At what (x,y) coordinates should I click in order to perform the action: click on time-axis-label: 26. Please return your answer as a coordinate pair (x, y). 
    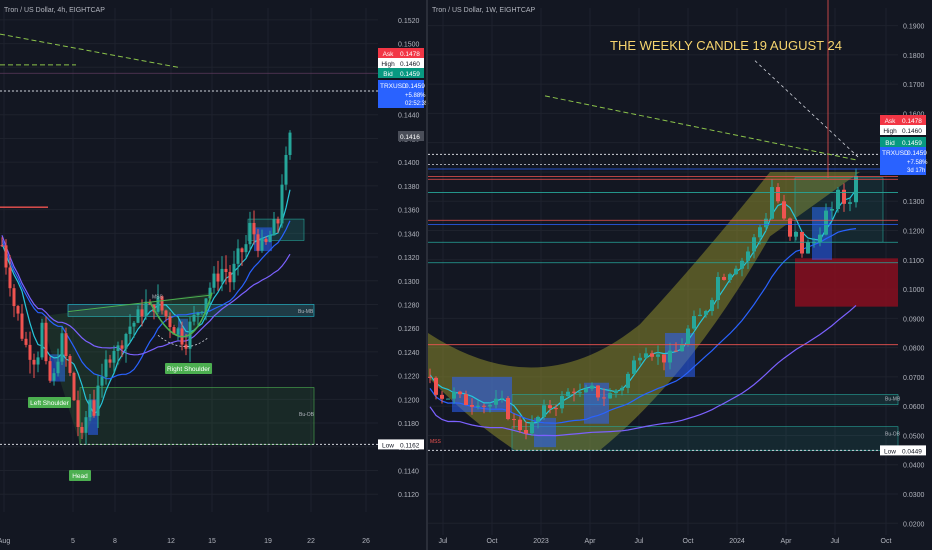
    Looking at the image, I should click on (366, 541).